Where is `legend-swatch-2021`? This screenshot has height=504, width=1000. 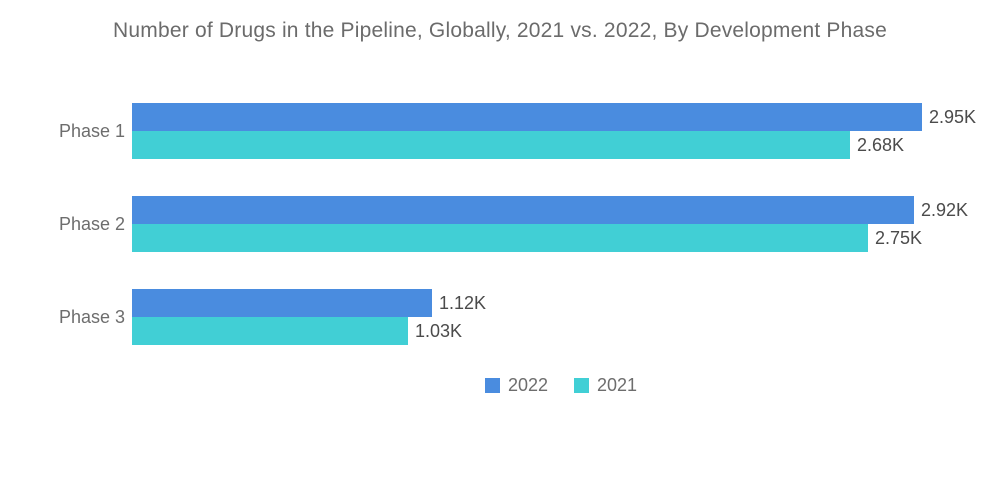
legend-swatch-2021 is located at coordinates (581, 385).